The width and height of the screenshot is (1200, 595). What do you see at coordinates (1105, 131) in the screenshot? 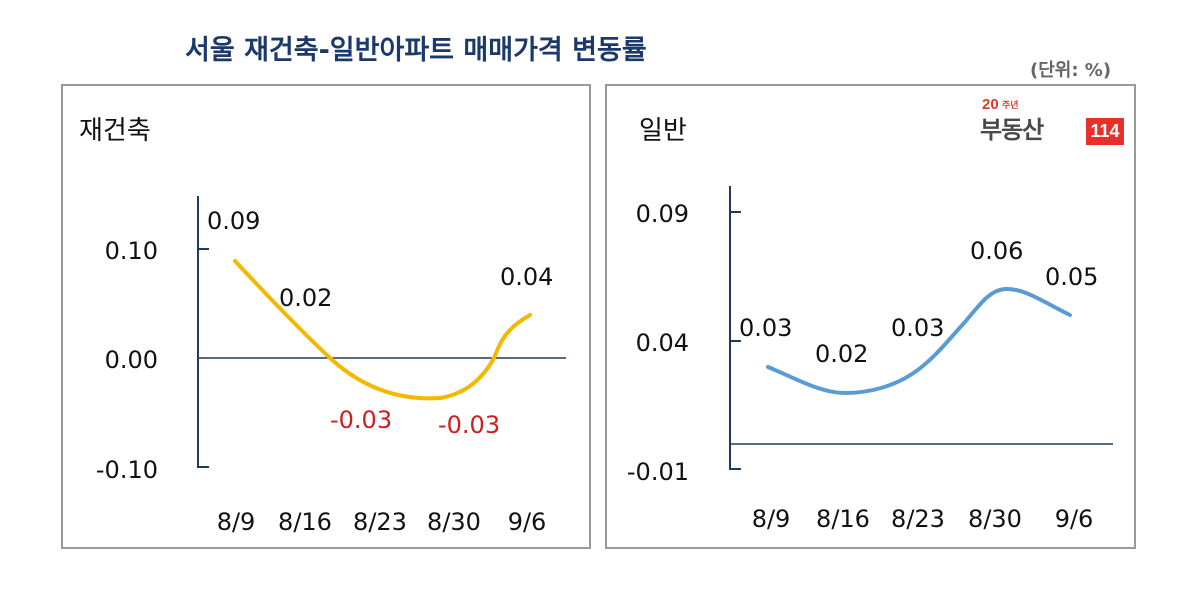
I see `logo-badge: 114` at bounding box center [1105, 131].